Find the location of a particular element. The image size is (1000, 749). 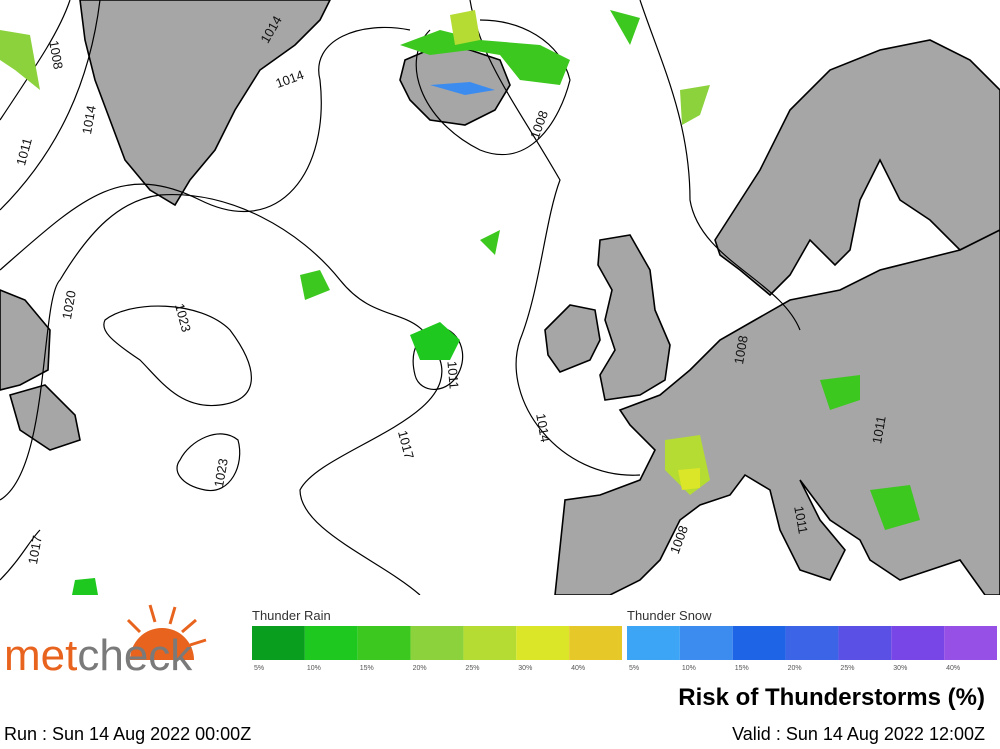

legend-title: Thunder Snow is located at coordinates (669, 615).